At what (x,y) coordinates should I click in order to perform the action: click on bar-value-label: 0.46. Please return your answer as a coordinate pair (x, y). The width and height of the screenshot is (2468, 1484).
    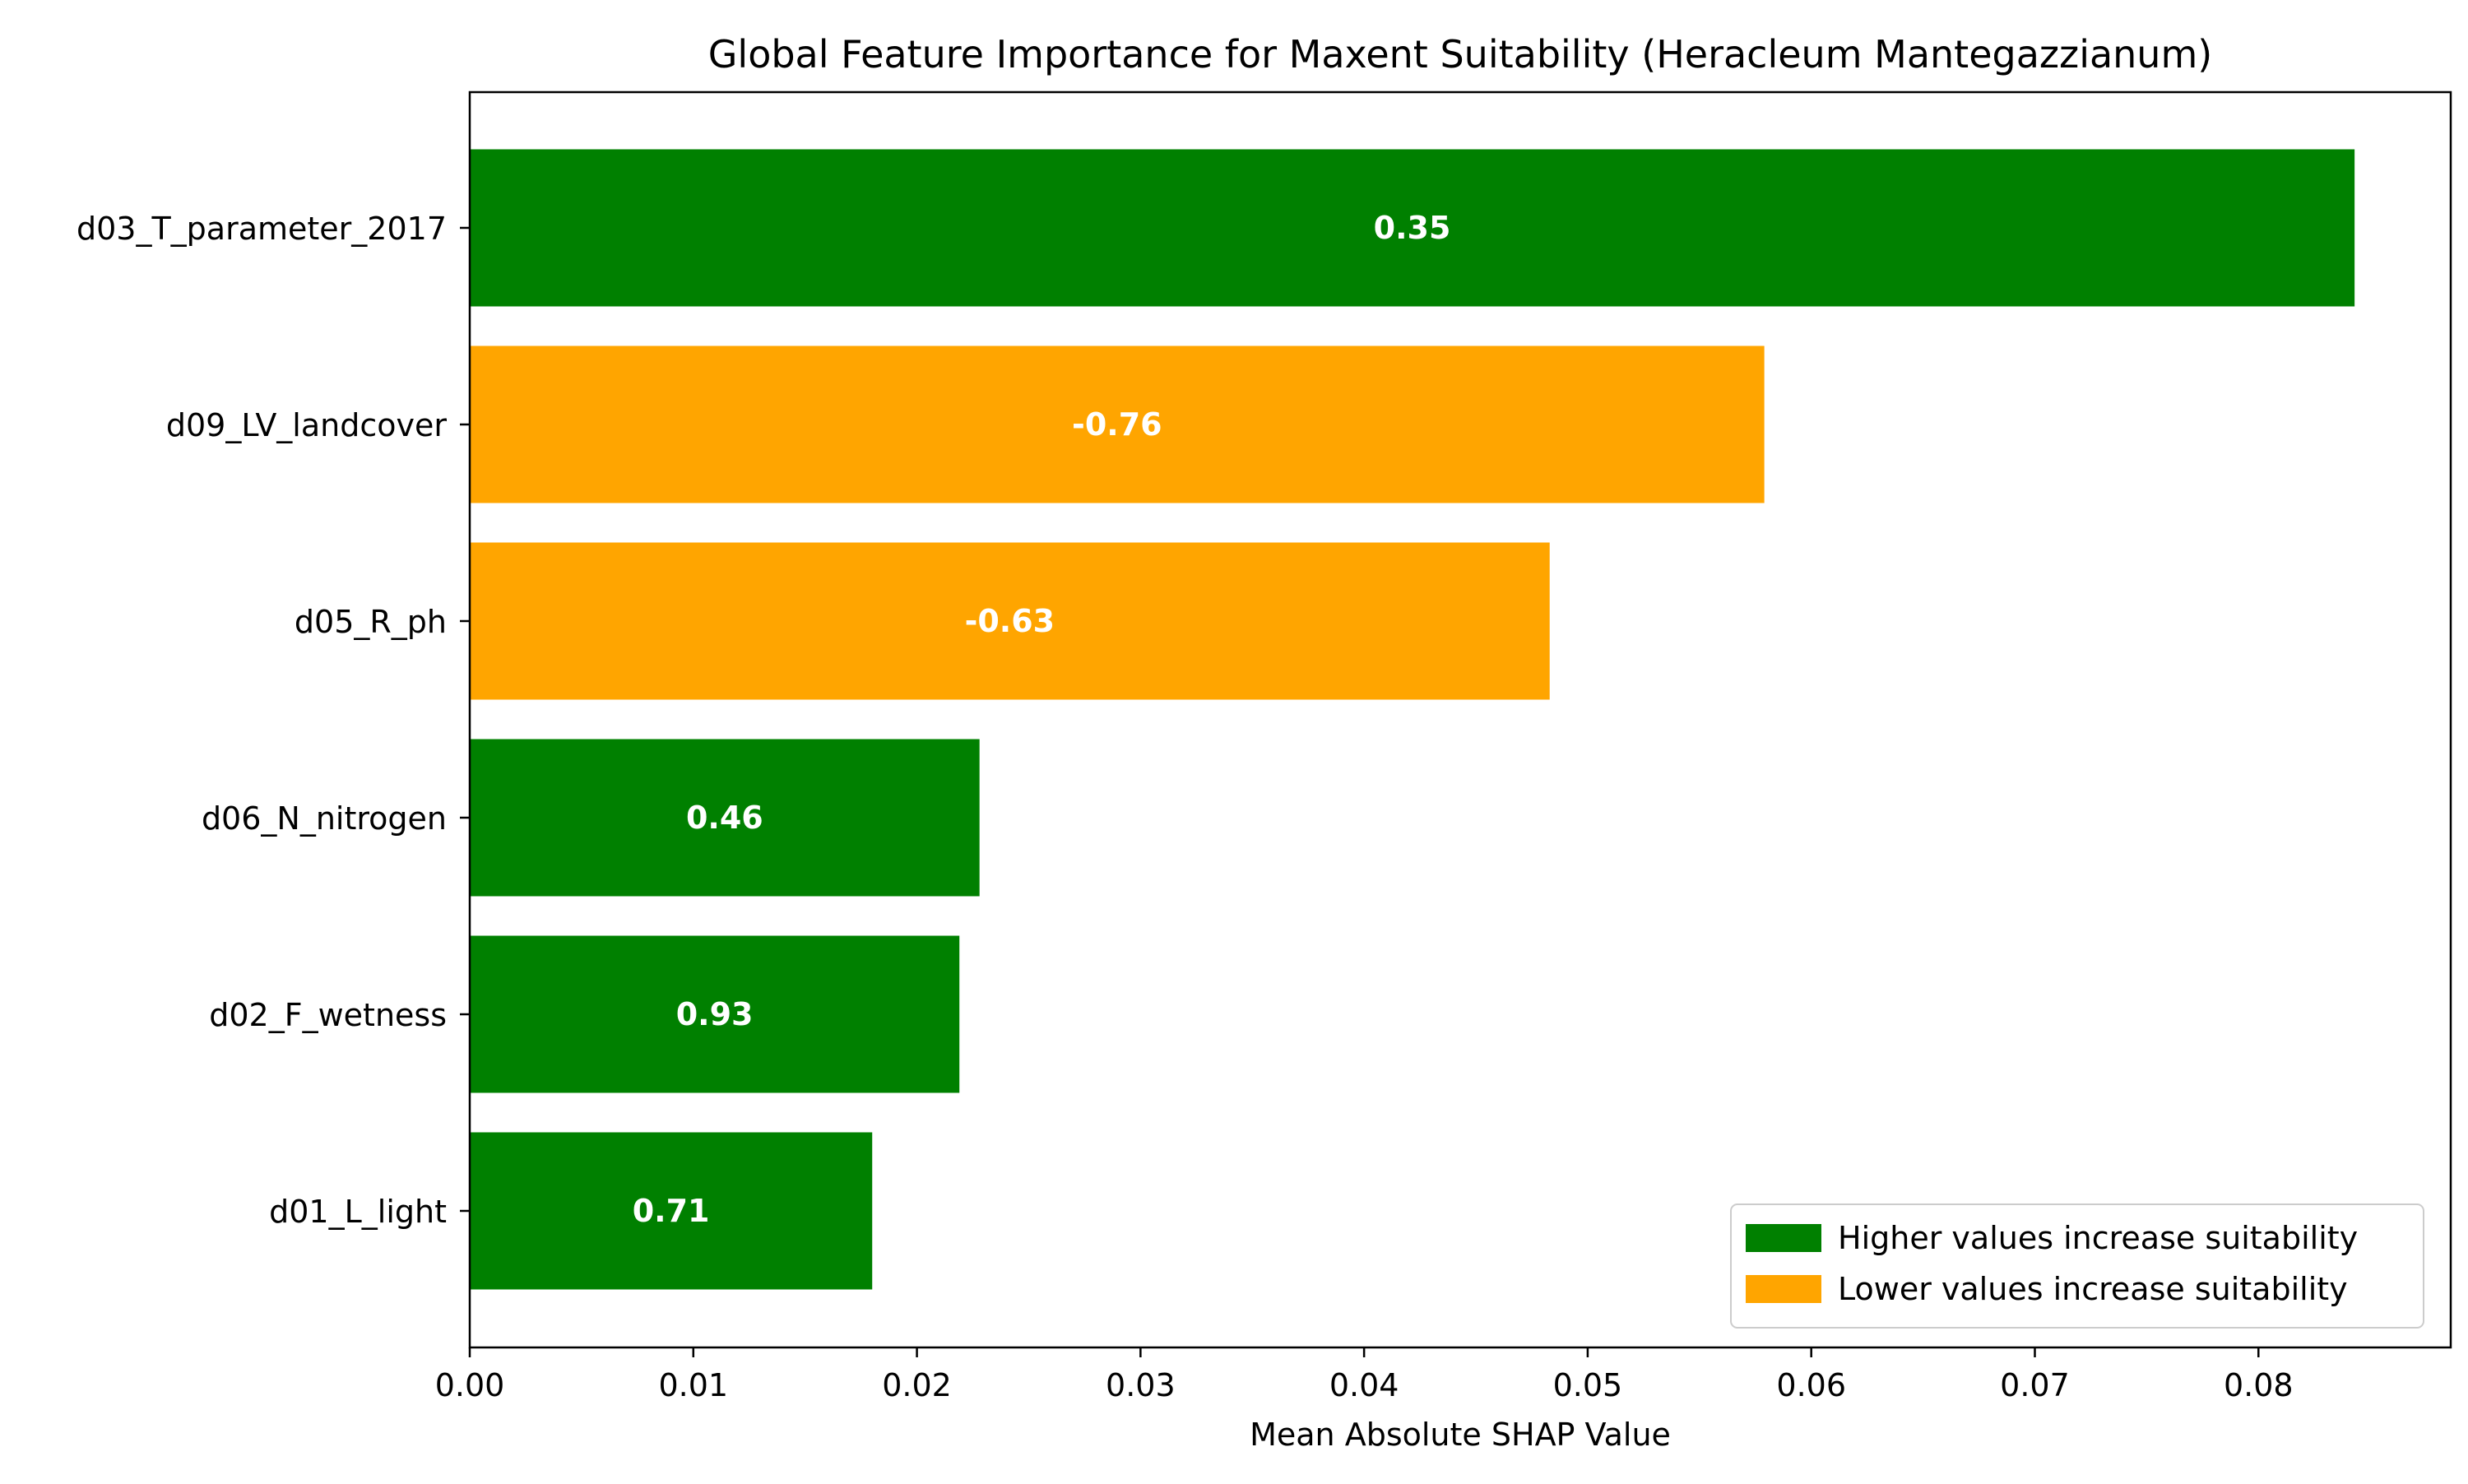
    Looking at the image, I should click on (724, 818).